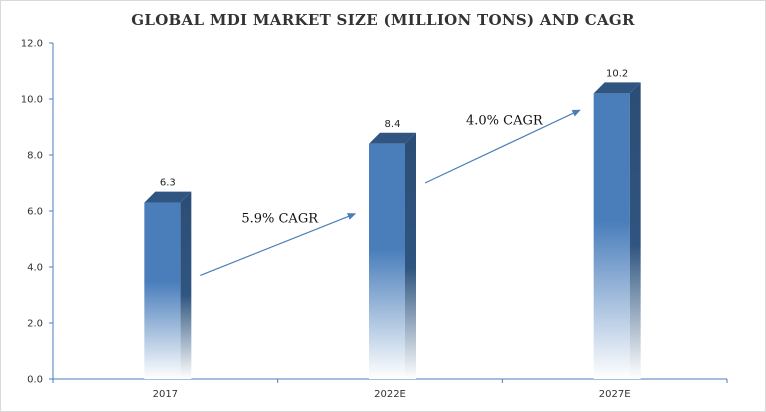  Describe the element at coordinates (35, 380) in the screenshot. I see `y-tick-label: 0.0` at that location.